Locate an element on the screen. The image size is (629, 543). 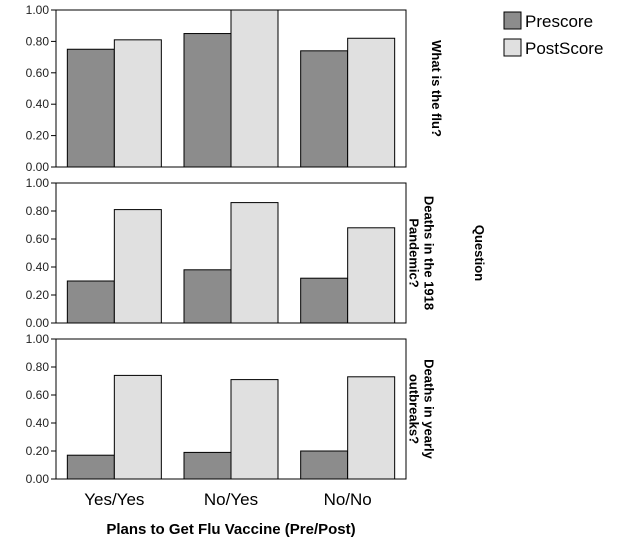
bar-prescore-panel3-yes-yes is located at coordinates (90, 467).